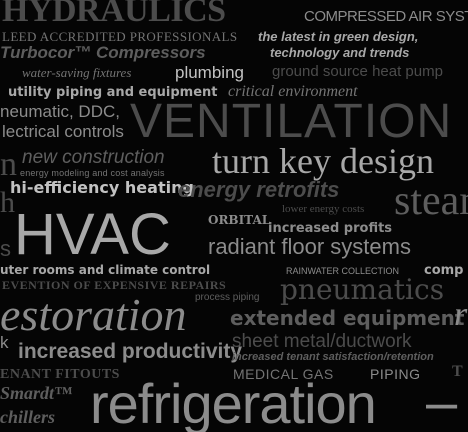  I want to click on word-fragment-comp: comp, so click(444, 270).